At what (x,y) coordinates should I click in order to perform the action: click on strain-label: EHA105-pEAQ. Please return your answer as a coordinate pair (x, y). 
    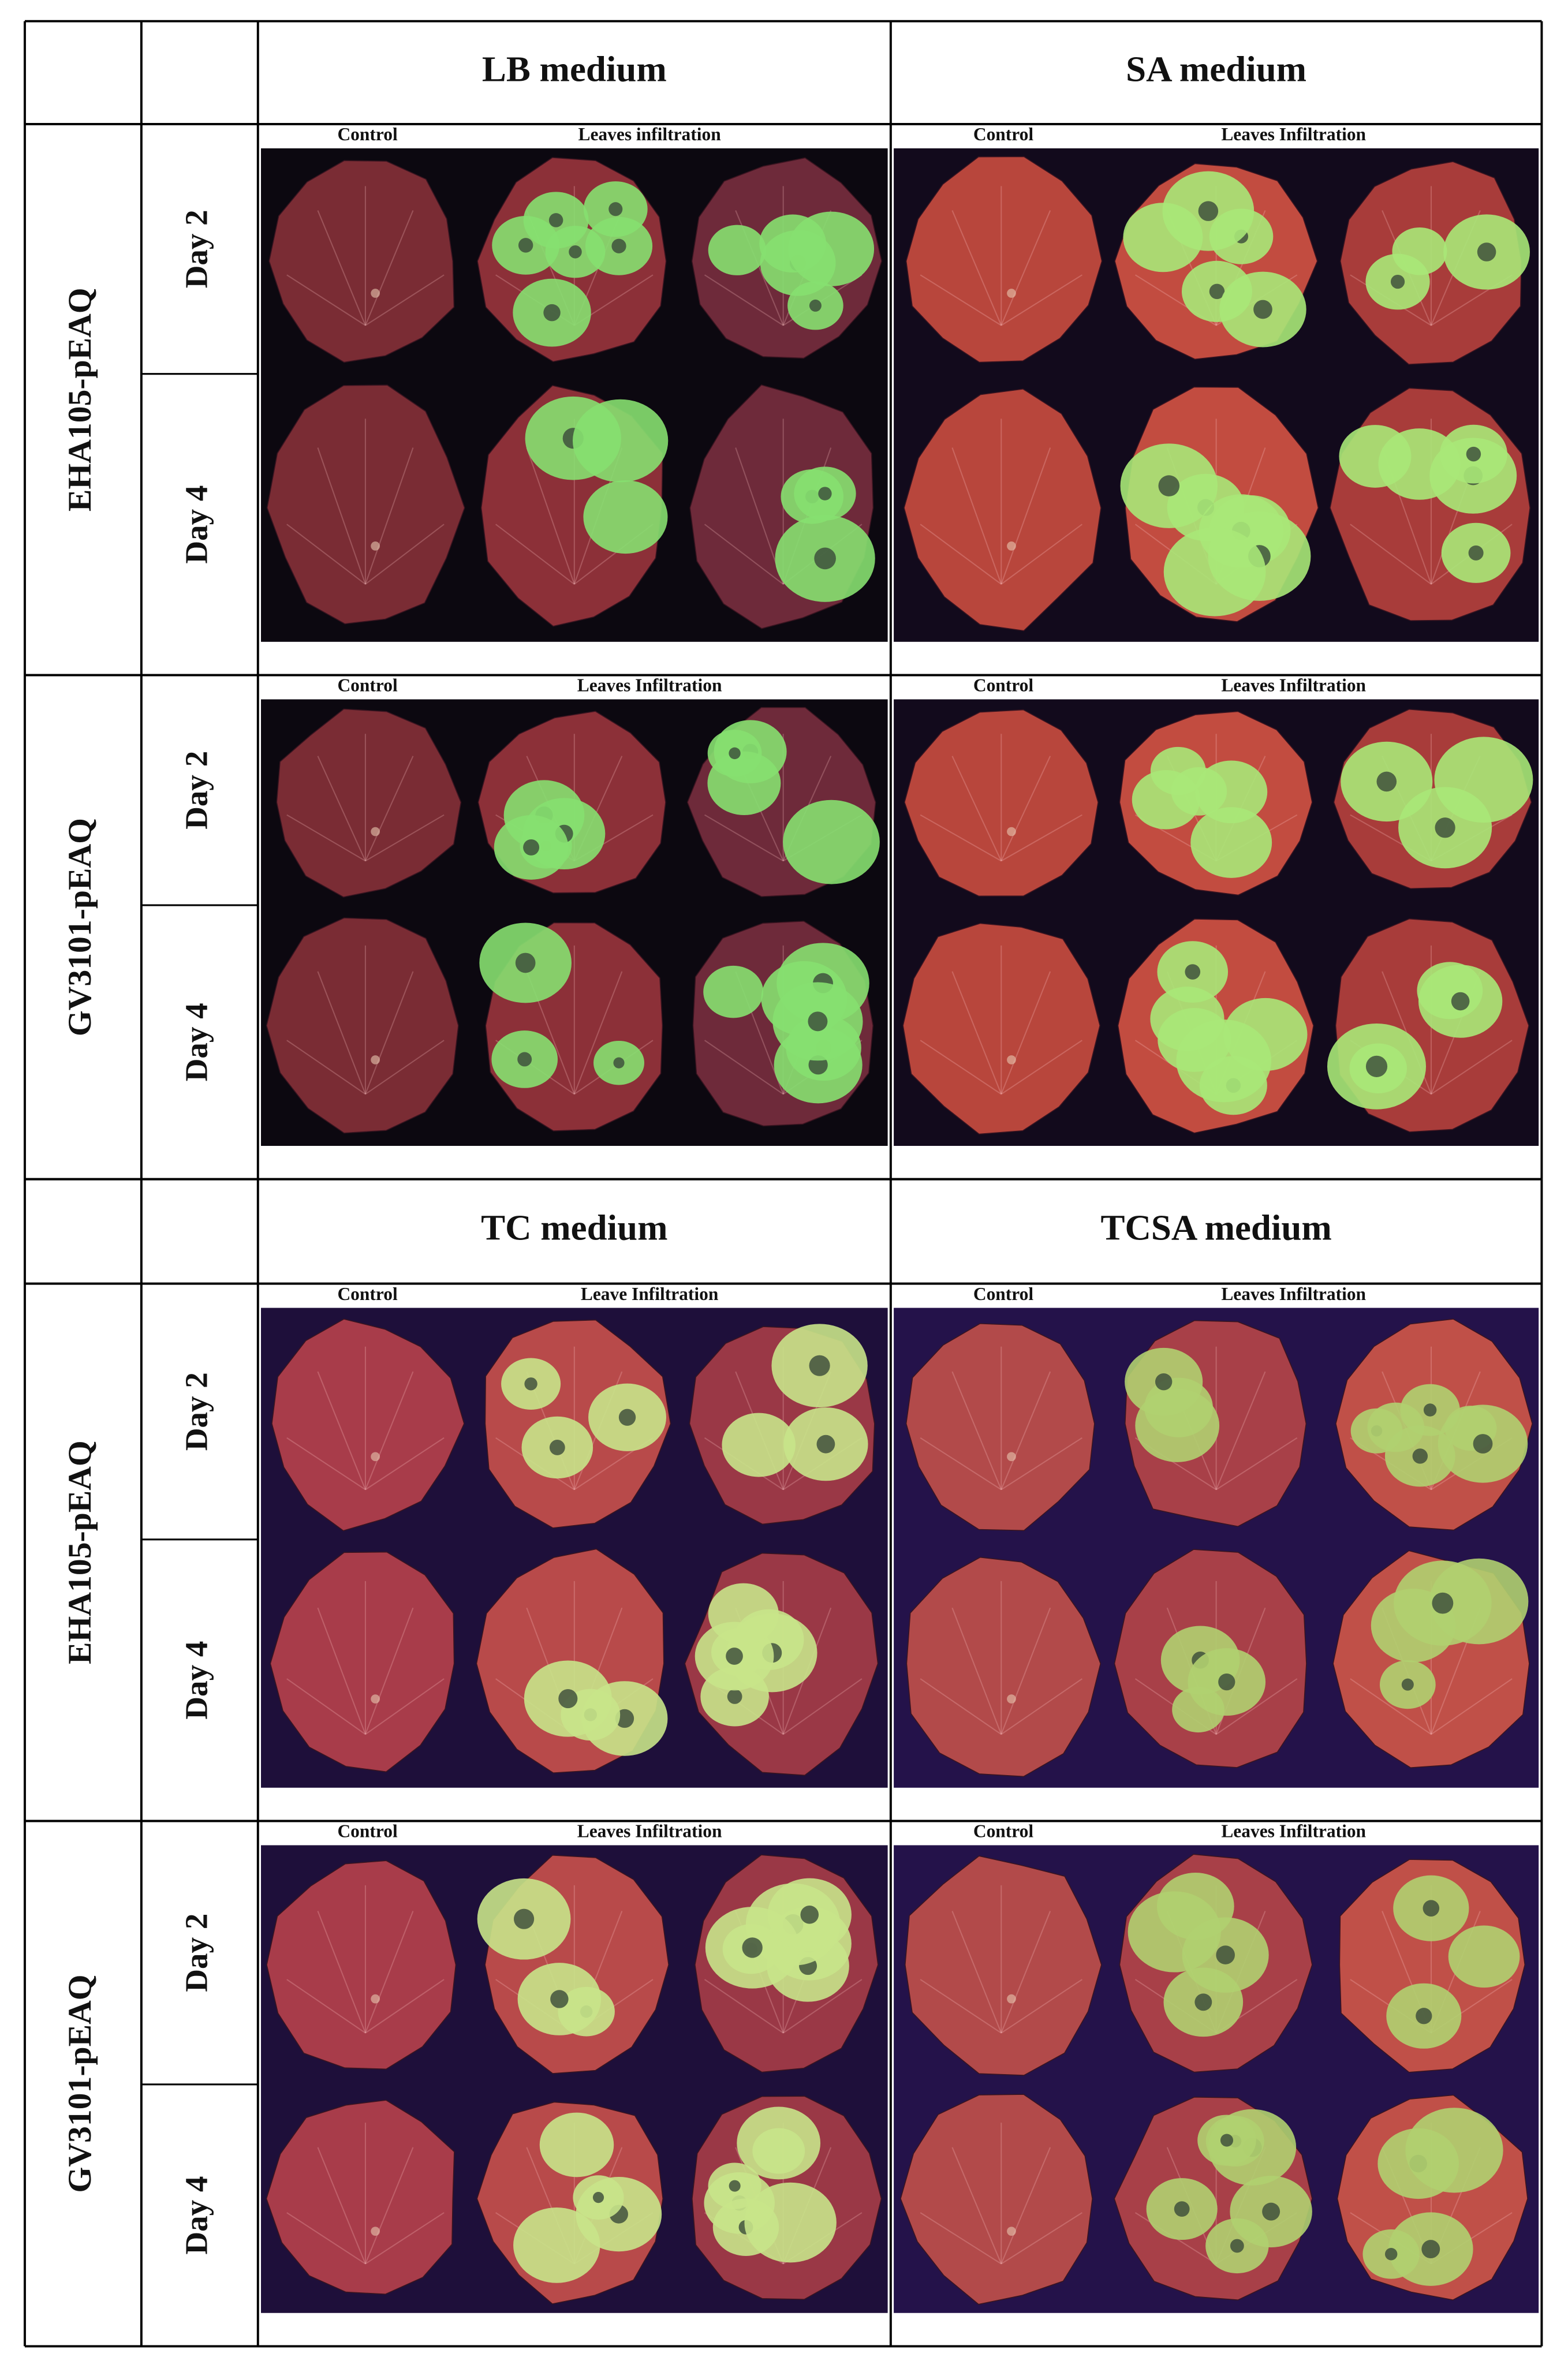
    Looking at the image, I should click on (80, 1552).